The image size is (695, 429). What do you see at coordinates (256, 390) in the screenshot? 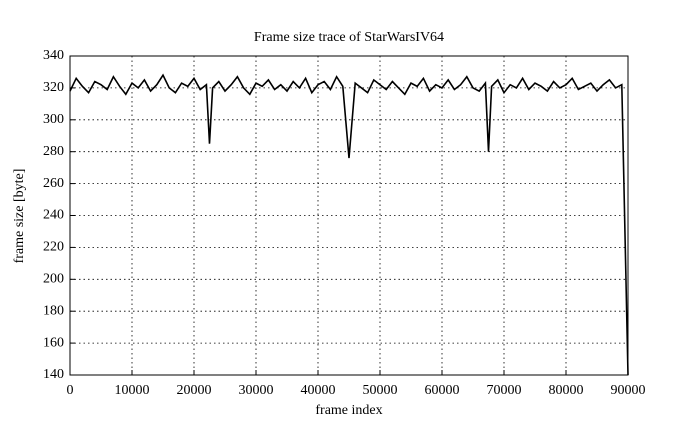
I see `x-tick-label: 30000` at bounding box center [256, 390].